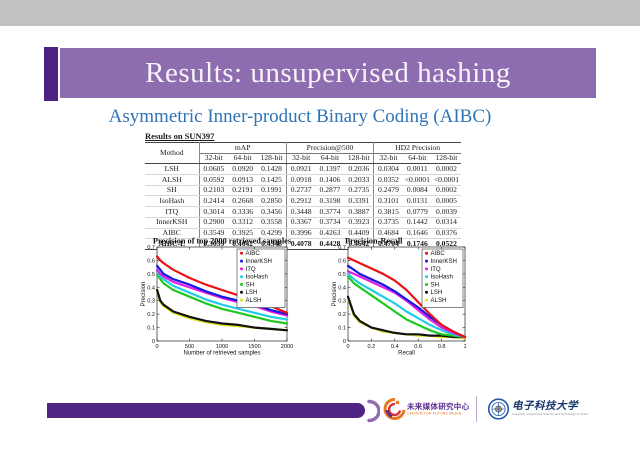 The image size is (640, 452). What do you see at coordinates (395, 347) in the screenshot?
I see `svg-text: 0.4` at bounding box center [395, 347].